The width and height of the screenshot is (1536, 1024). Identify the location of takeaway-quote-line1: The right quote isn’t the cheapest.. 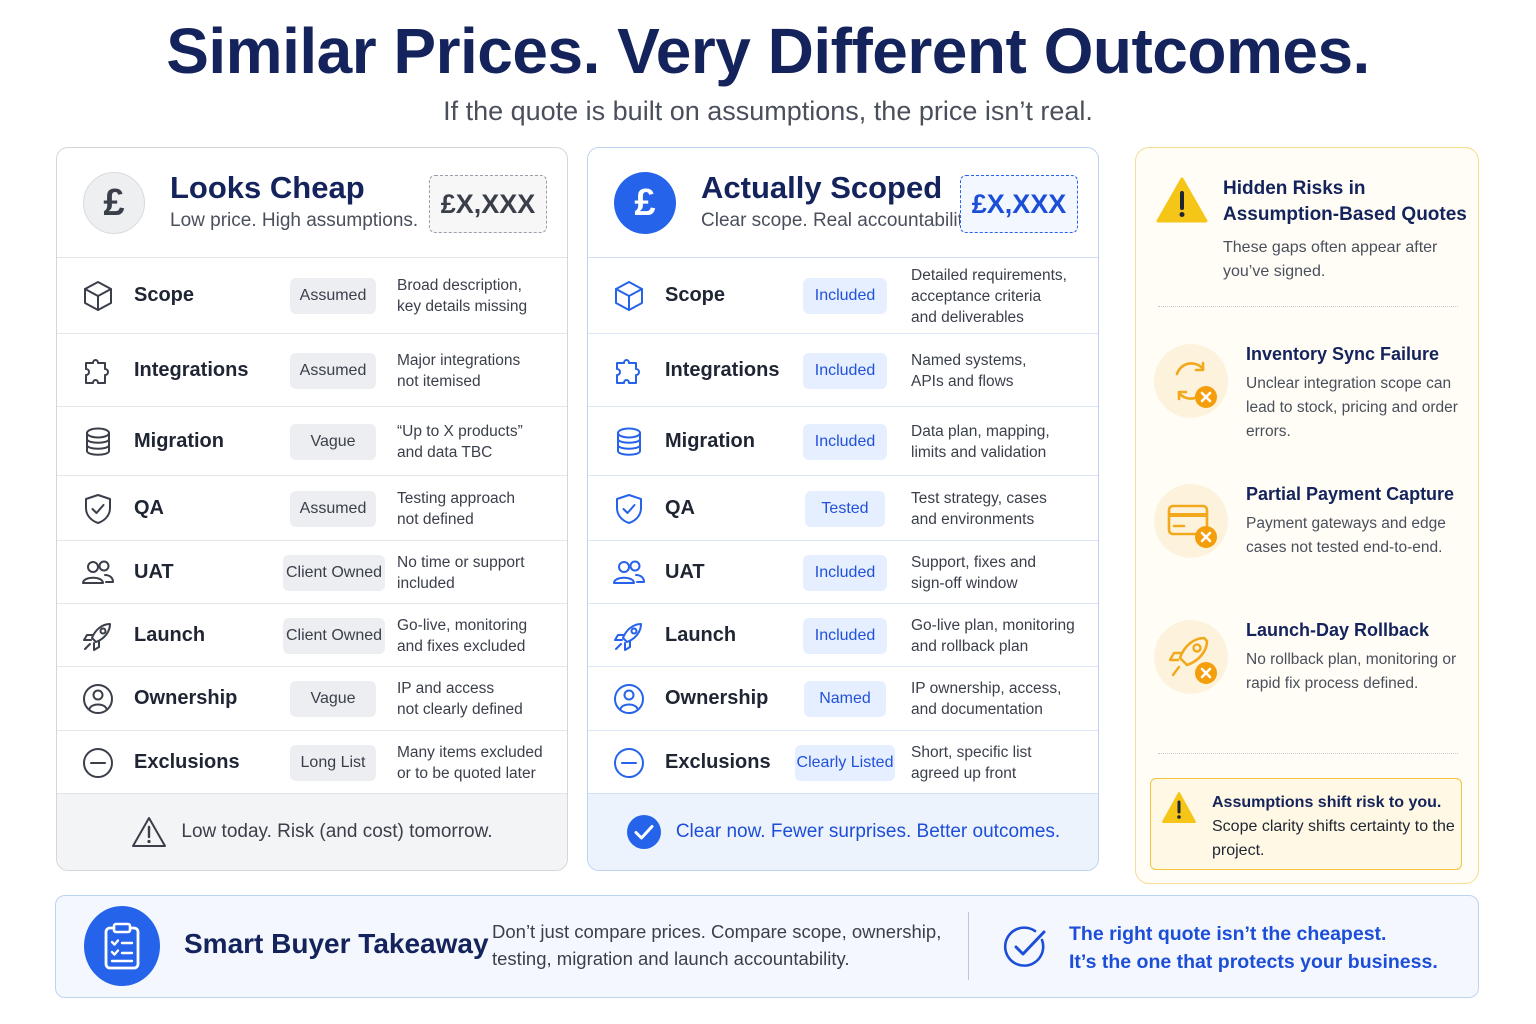
(1228, 934).